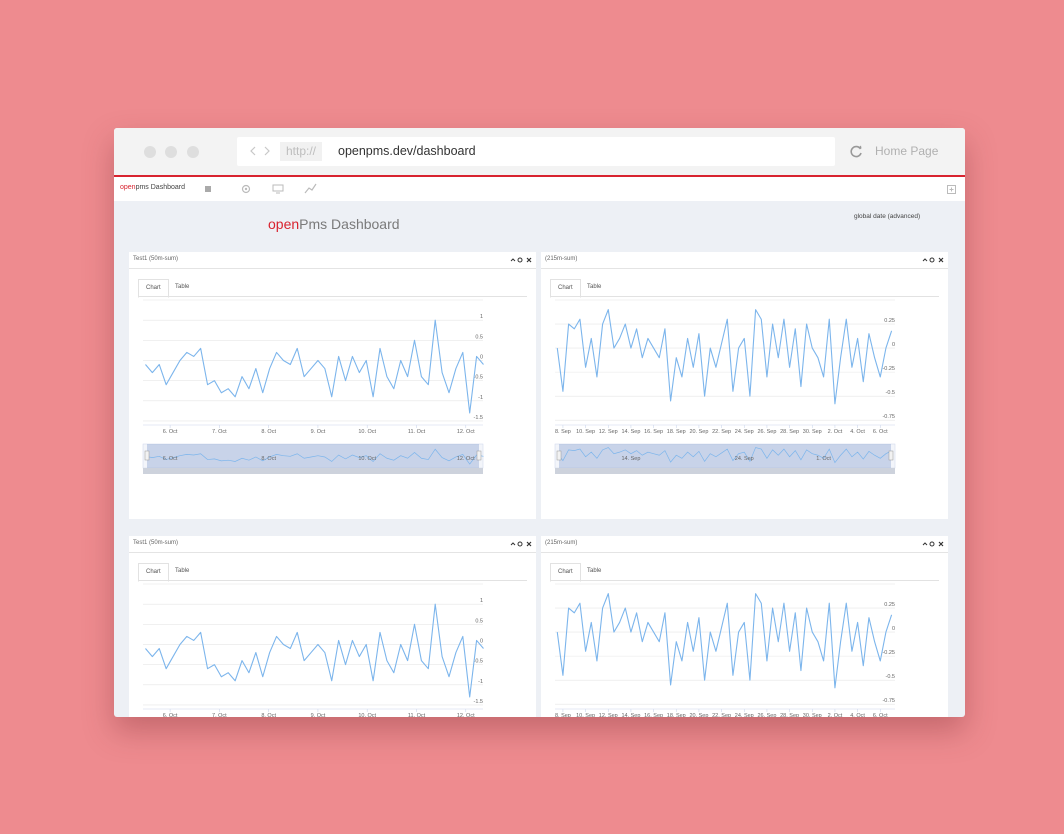 This screenshot has height=834, width=1064. I want to click on y-tick-label: 0.5, so click(479, 337).